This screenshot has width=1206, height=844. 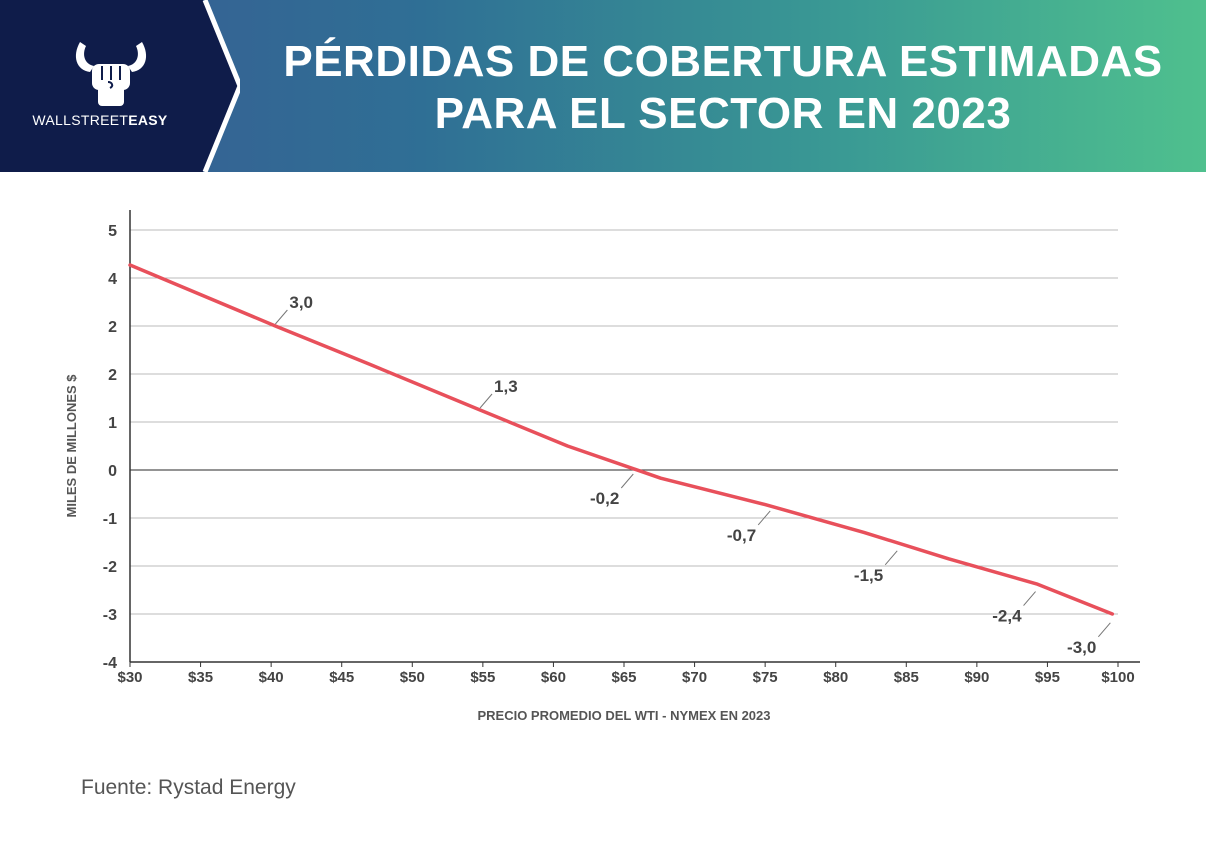 What do you see at coordinates (110, 615) in the screenshot?
I see `y-tick-label: -3` at bounding box center [110, 615].